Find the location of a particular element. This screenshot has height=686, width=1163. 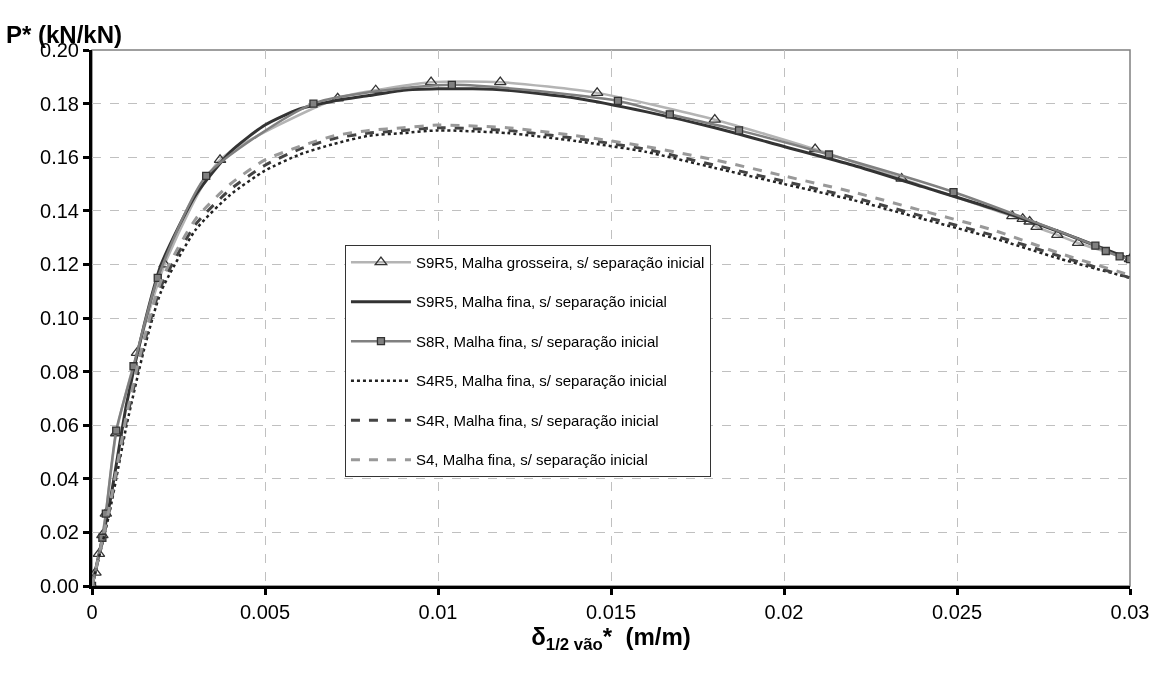

y-tick-label: 0.02 is located at coordinates (59, 532).